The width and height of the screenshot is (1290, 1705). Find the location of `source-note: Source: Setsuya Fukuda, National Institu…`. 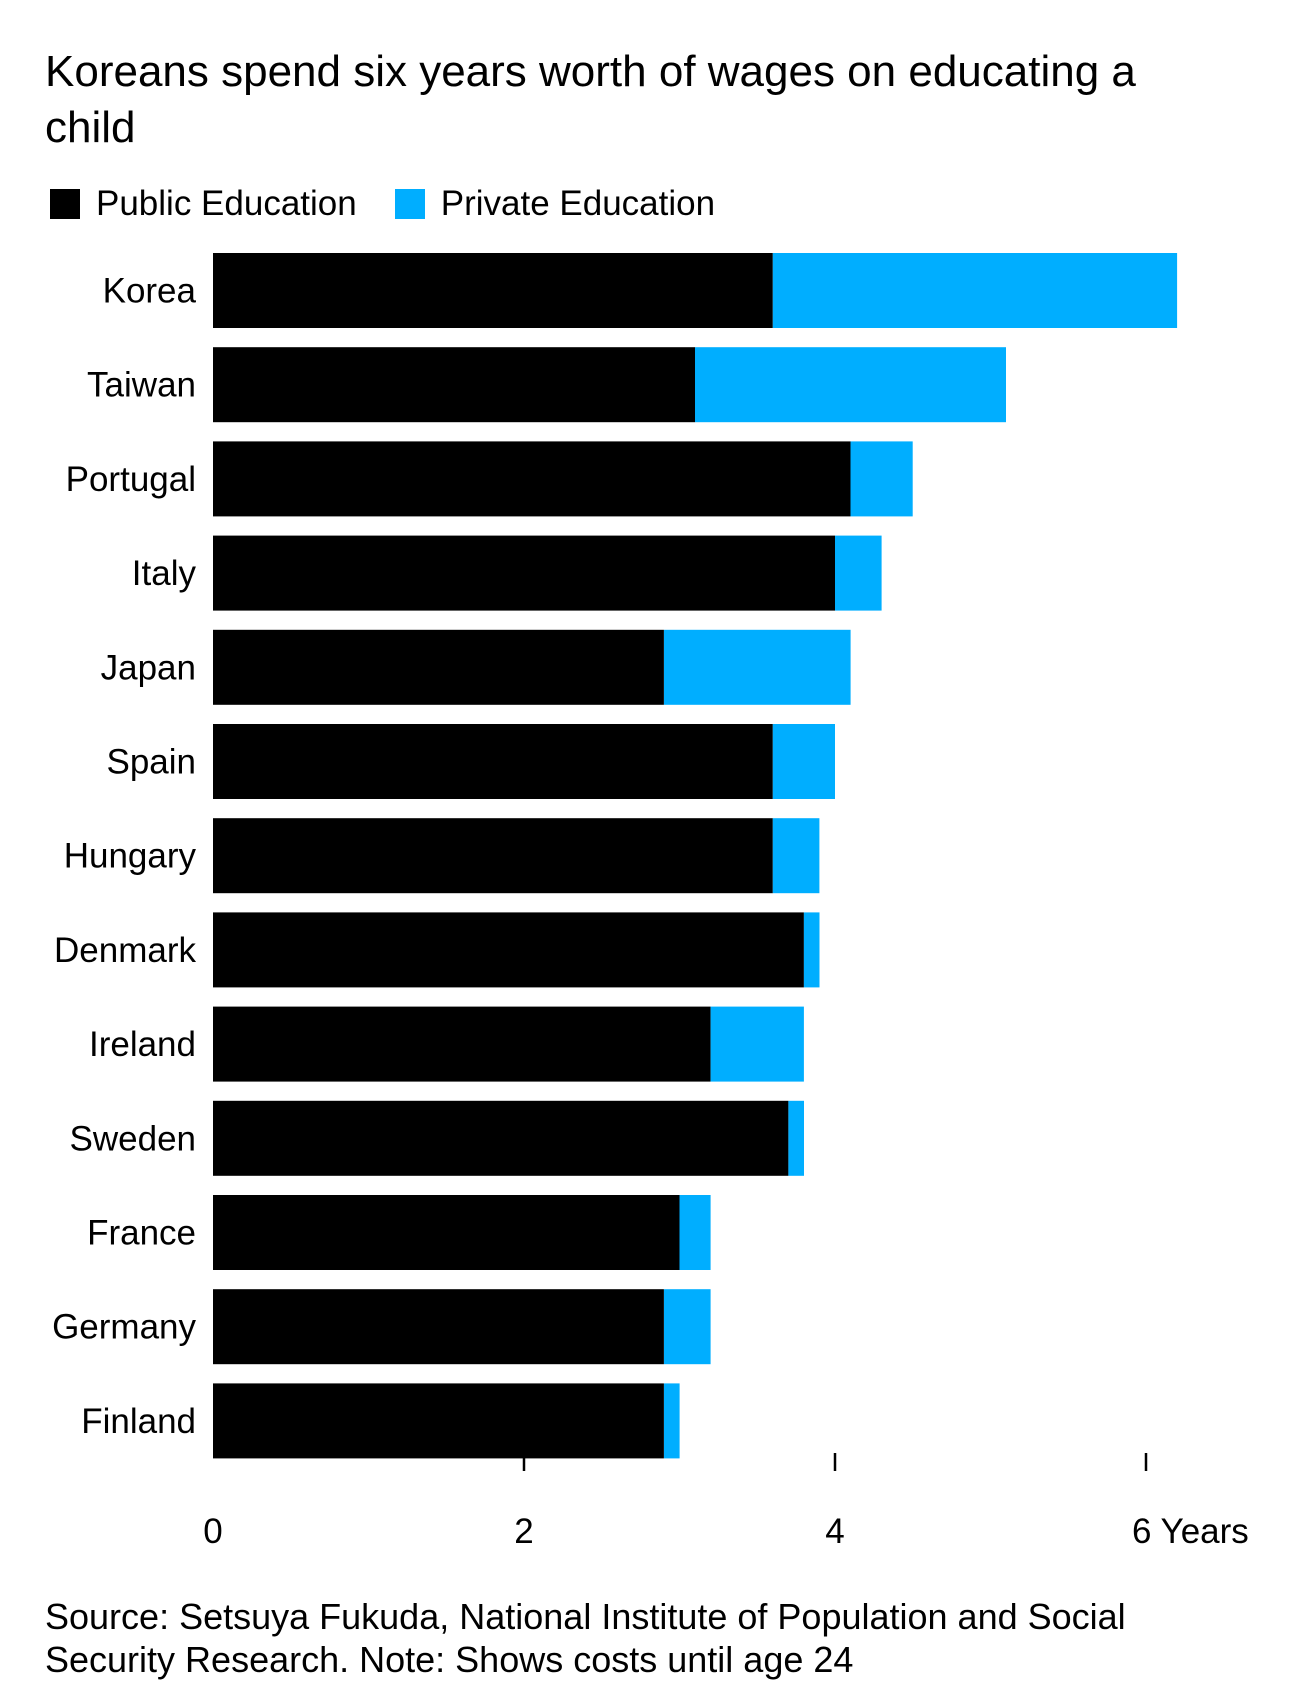

source-note: Source: Setsuya Fukuda, National Institu… is located at coordinates (585, 1638).